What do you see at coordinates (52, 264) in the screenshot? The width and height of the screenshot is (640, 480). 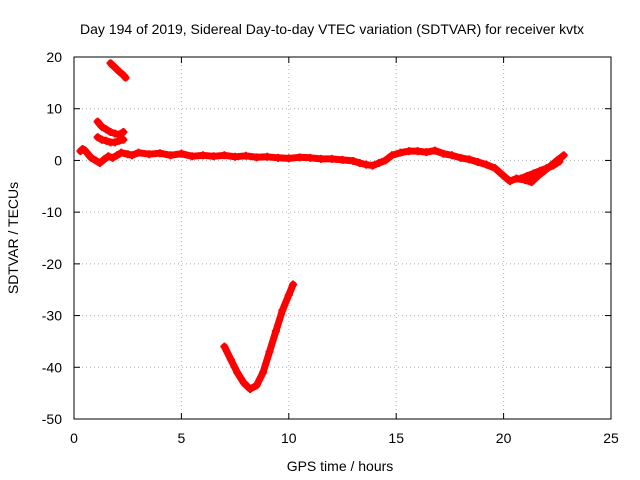 I see `y-tick-label: -20` at bounding box center [52, 264].